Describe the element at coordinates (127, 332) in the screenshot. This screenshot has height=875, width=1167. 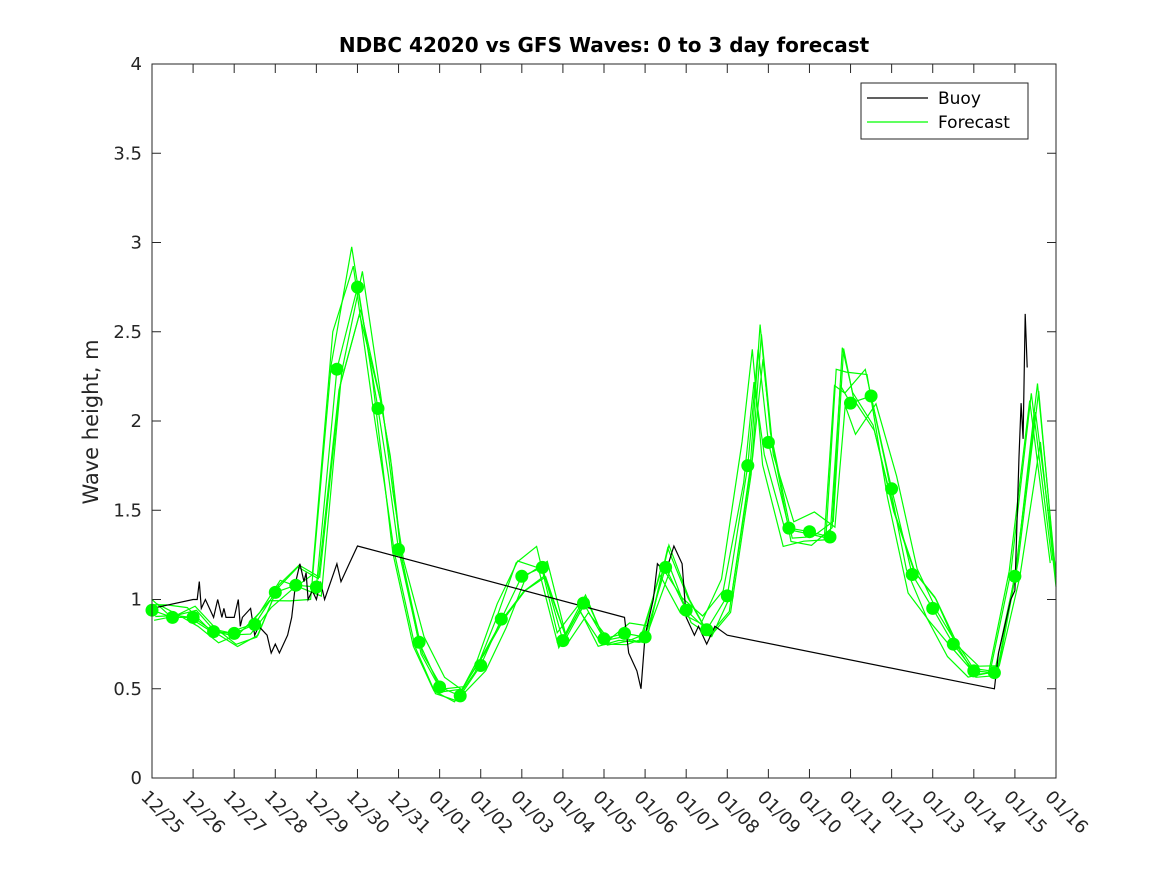
I see `y-tick-label: 2.5` at that location.